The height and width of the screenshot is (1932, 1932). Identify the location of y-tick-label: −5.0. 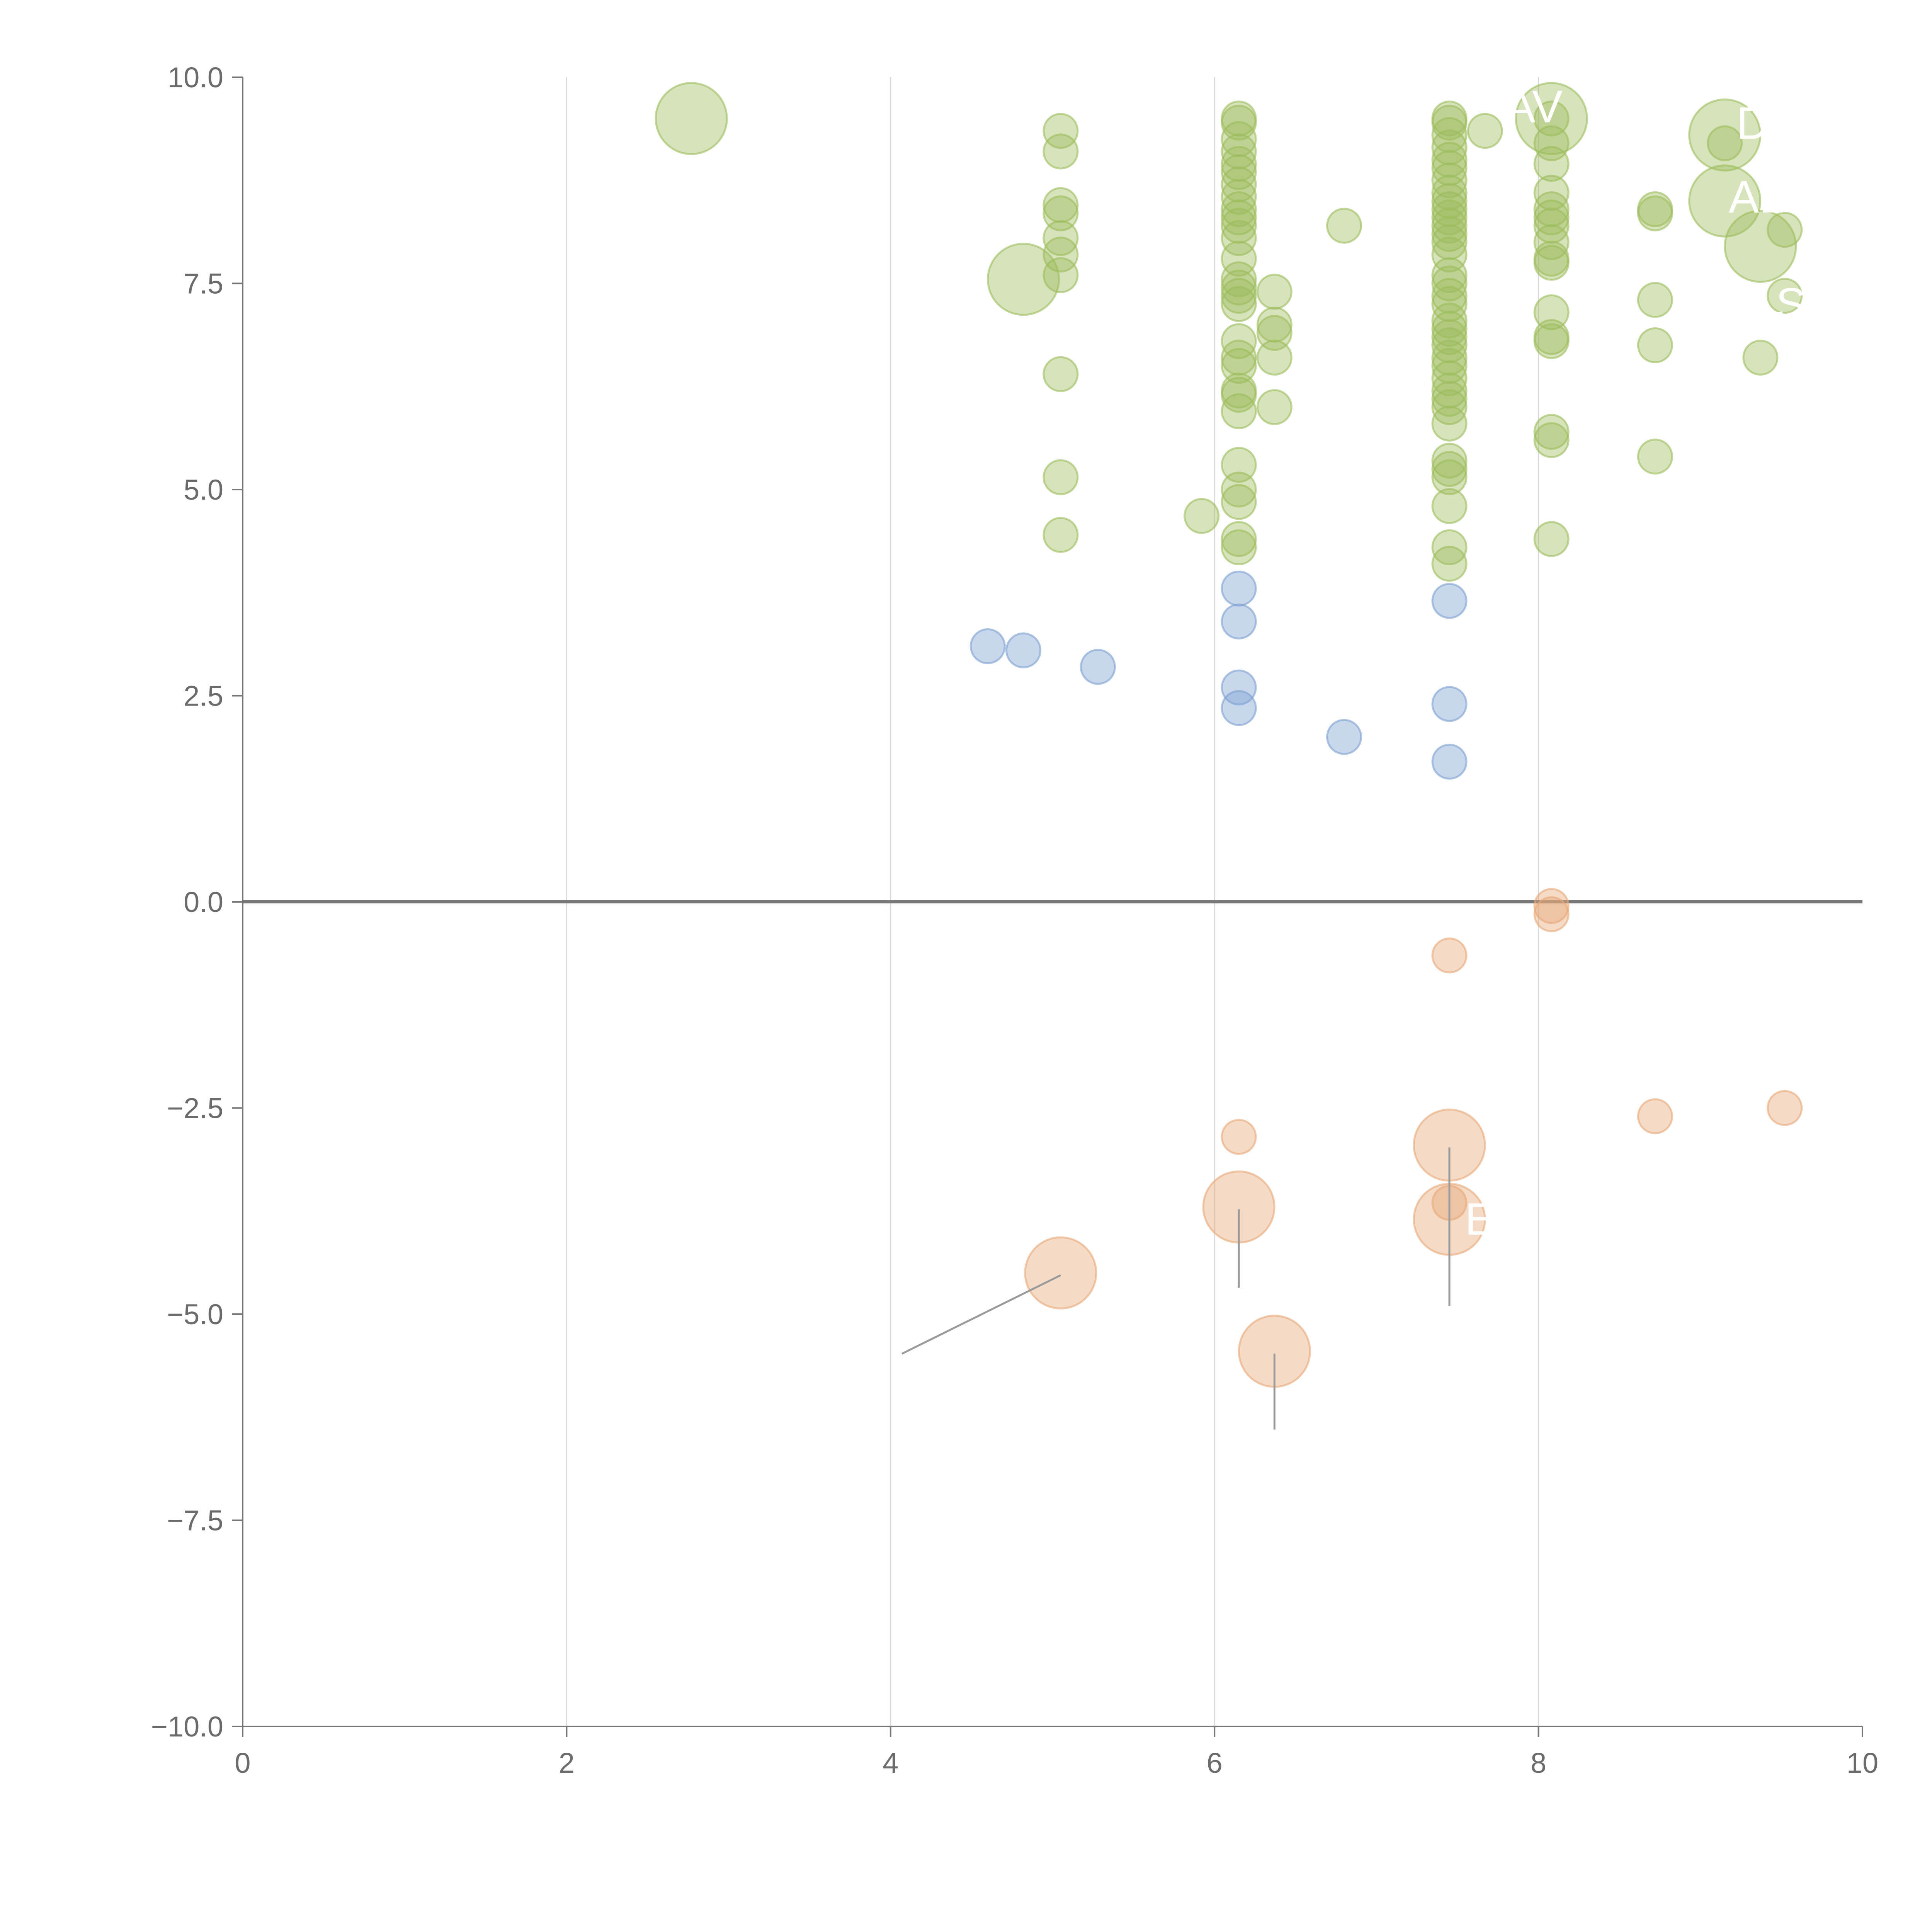
(195, 1314).